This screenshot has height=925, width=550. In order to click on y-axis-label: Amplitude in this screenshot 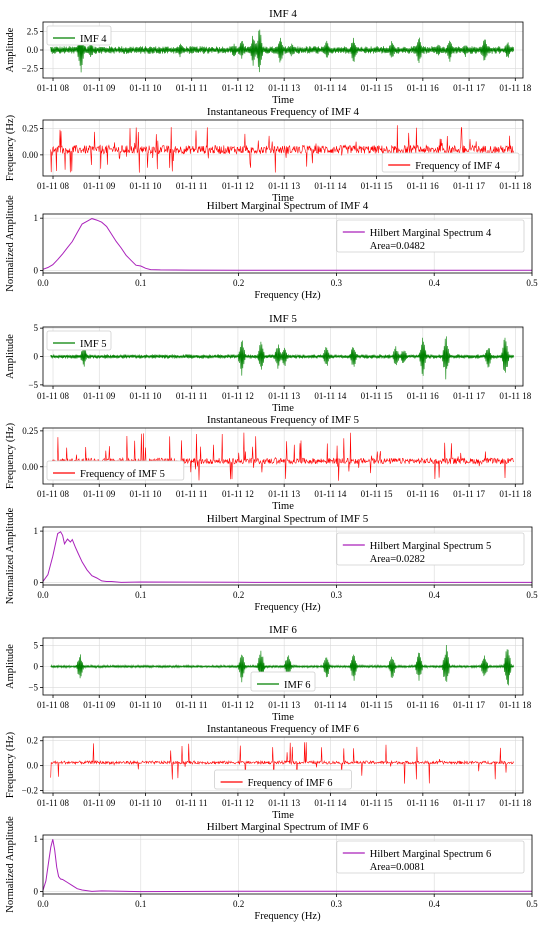, I will do `click(10, 666)`.